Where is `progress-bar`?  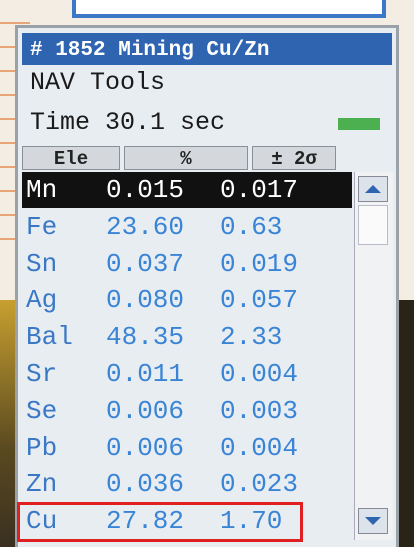 progress-bar is located at coordinates (359, 124).